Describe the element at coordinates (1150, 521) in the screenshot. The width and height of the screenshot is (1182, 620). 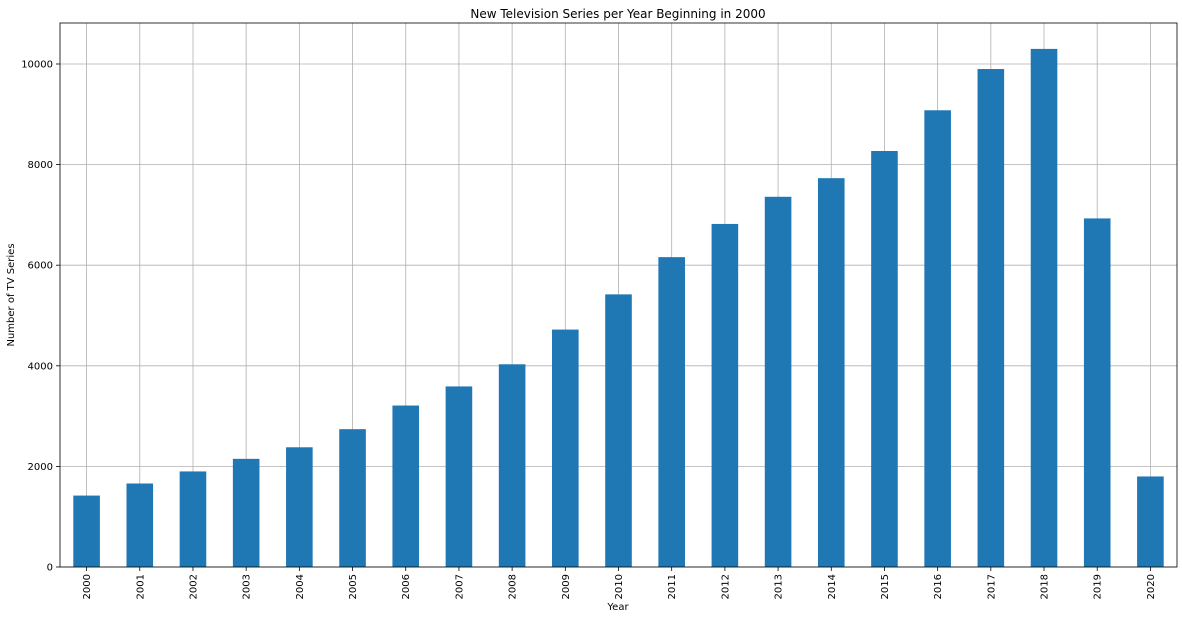
I see `bar-2020` at that location.